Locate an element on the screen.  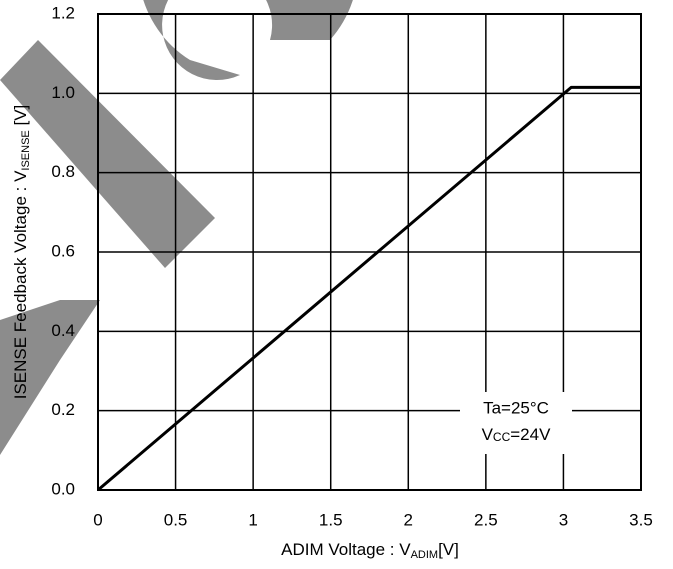
y-tick-label: 1.2 is located at coordinates (63, 12).